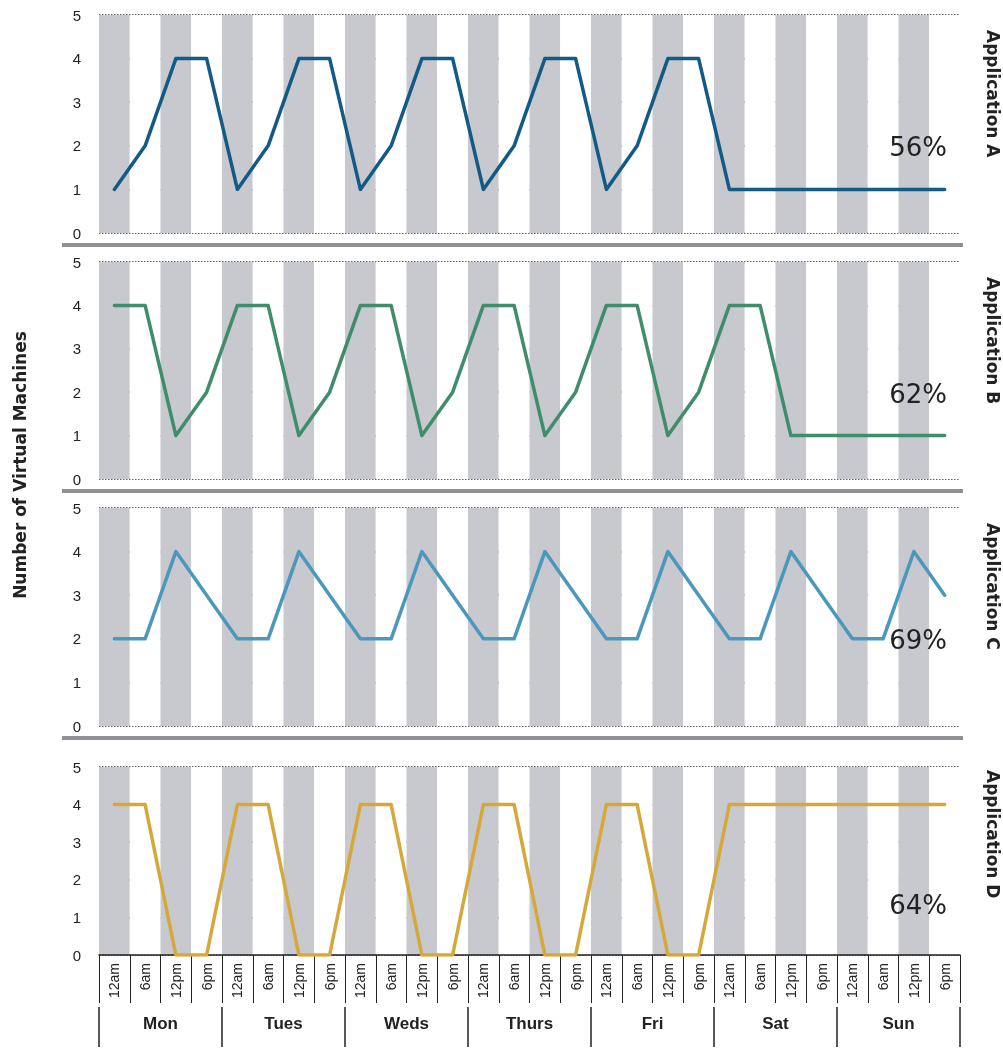 The width and height of the screenshot is (1003, 1049). What do you see at coordinates (992, 94) in the screenshot?
I see `text: Application A` at bounding box center [992, 94].